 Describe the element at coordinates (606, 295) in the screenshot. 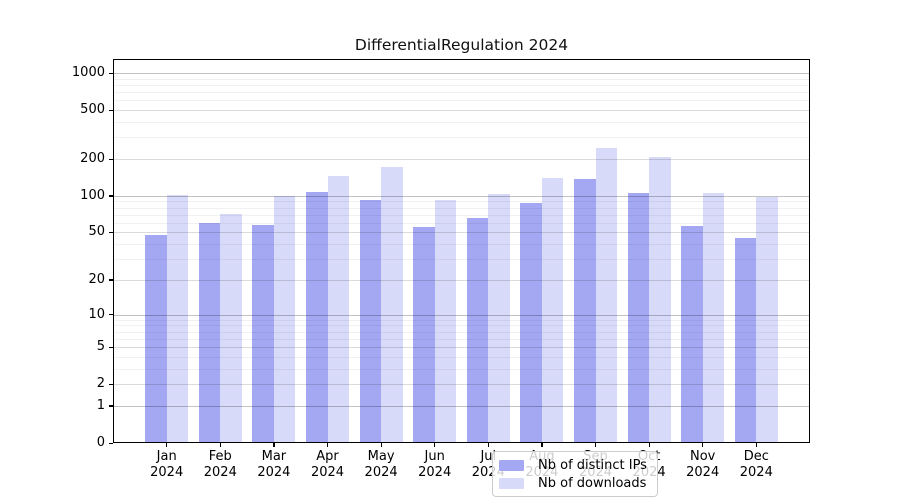

I see `bar-downloads-sep` at that location.